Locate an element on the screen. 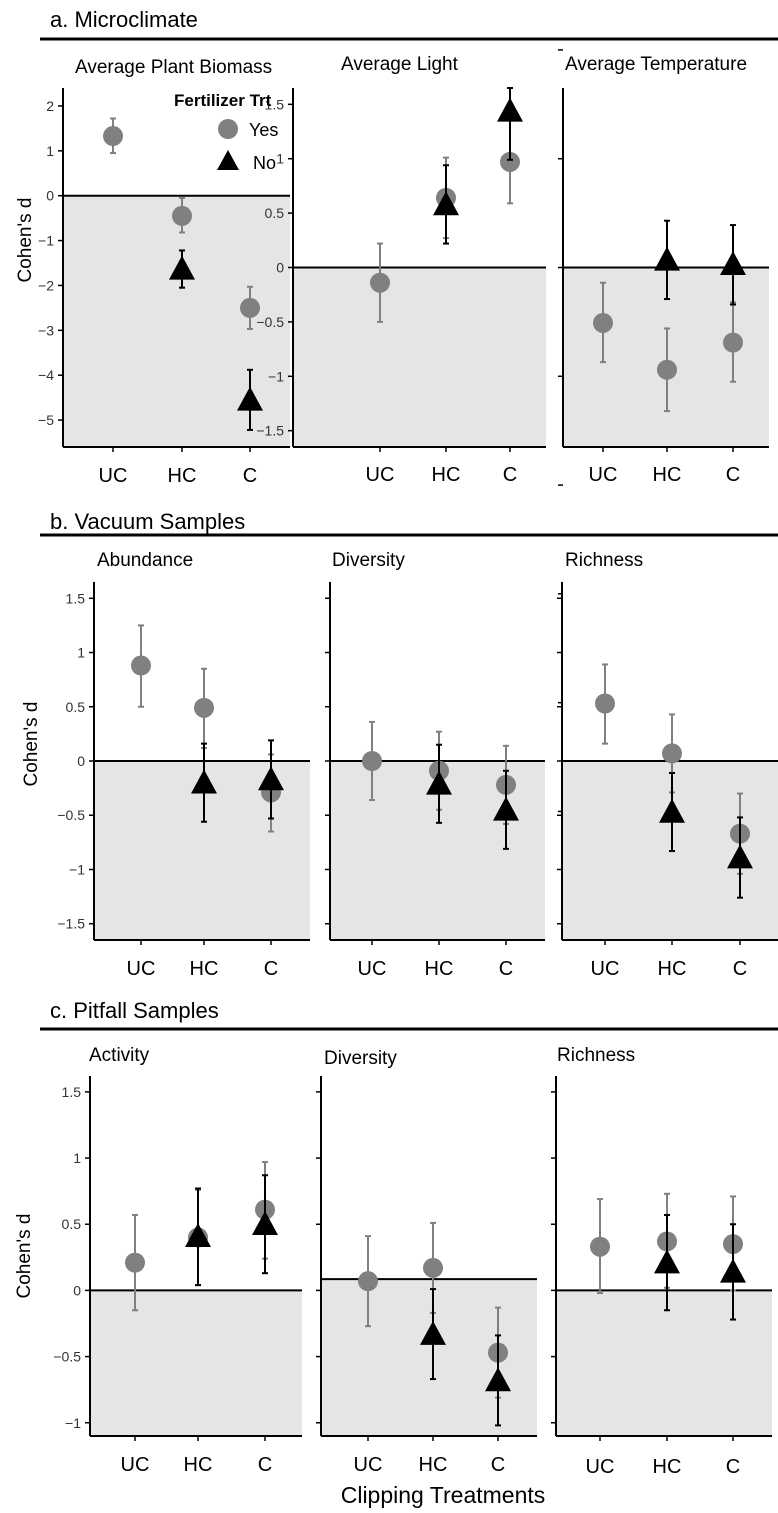  panel-pitfall-activity: Activity 1.5 1 0.5 0 −0.5 −1 Cohen's d UC HC C is located at coordinates (158, 1260).